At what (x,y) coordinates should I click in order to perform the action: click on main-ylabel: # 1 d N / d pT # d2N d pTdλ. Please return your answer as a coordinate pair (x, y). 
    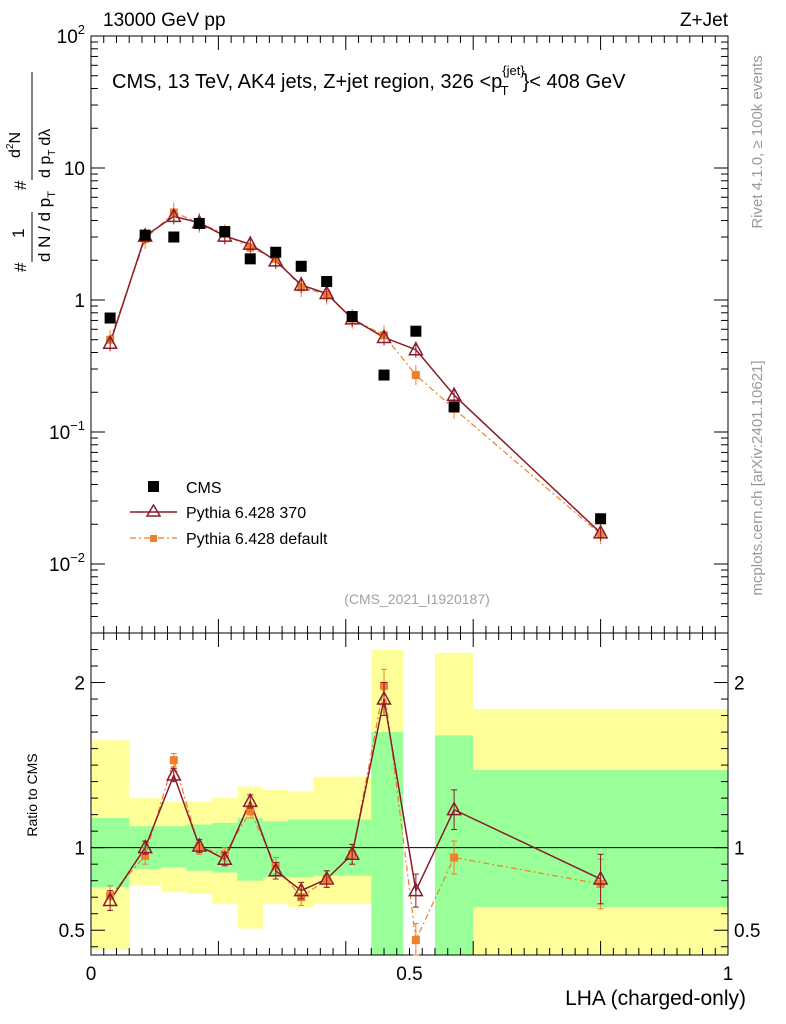
    Looking at the image, I should click on (31, 172).